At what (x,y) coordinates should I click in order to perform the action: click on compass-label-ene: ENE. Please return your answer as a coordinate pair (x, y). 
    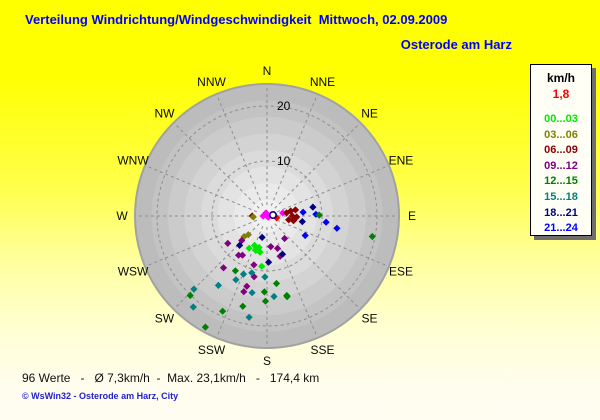
    Looking at the image, I should click on (401, 161).